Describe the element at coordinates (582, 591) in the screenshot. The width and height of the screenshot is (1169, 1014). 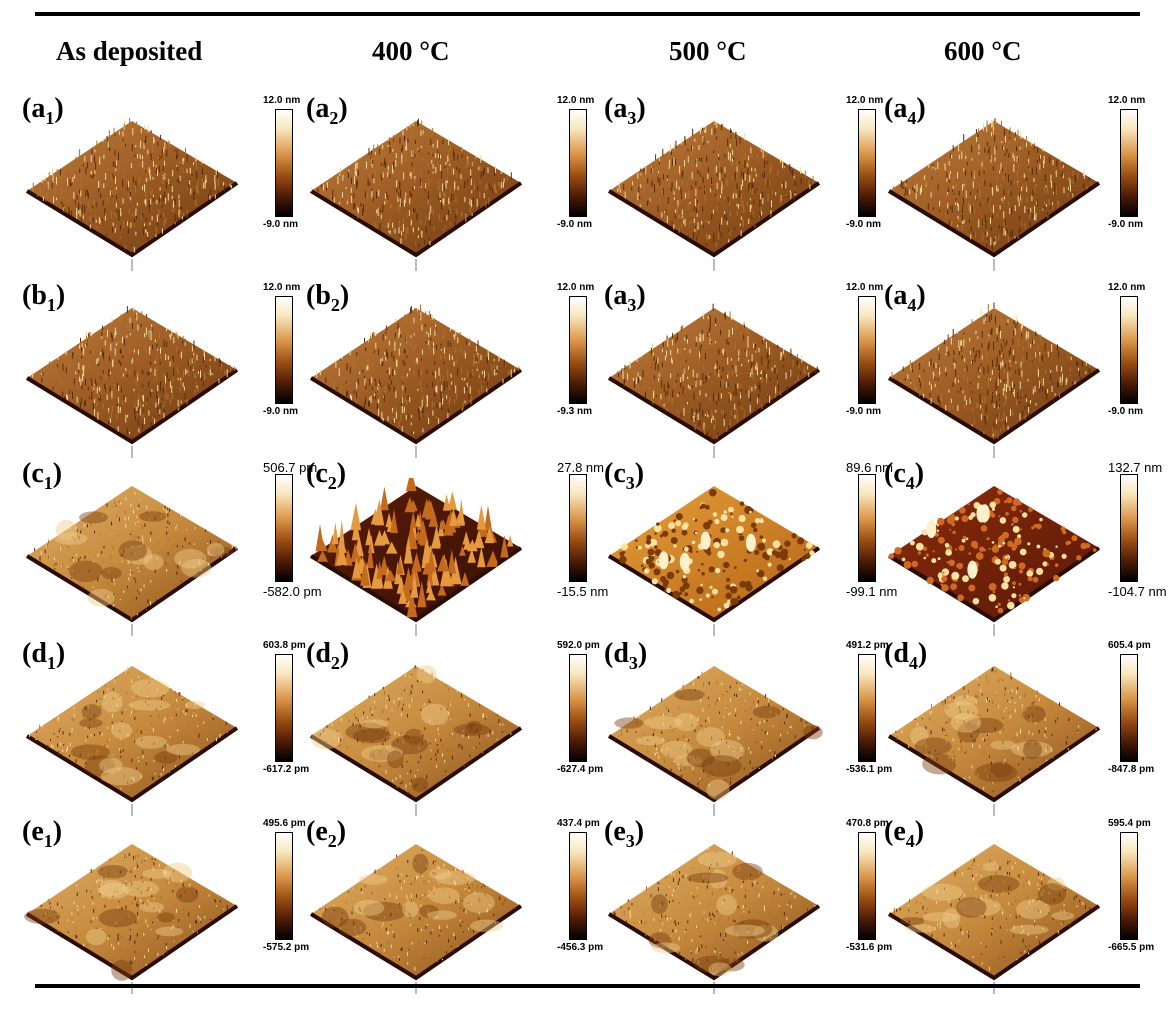
I see `scale-min-label: -15.5 nm` at that location.